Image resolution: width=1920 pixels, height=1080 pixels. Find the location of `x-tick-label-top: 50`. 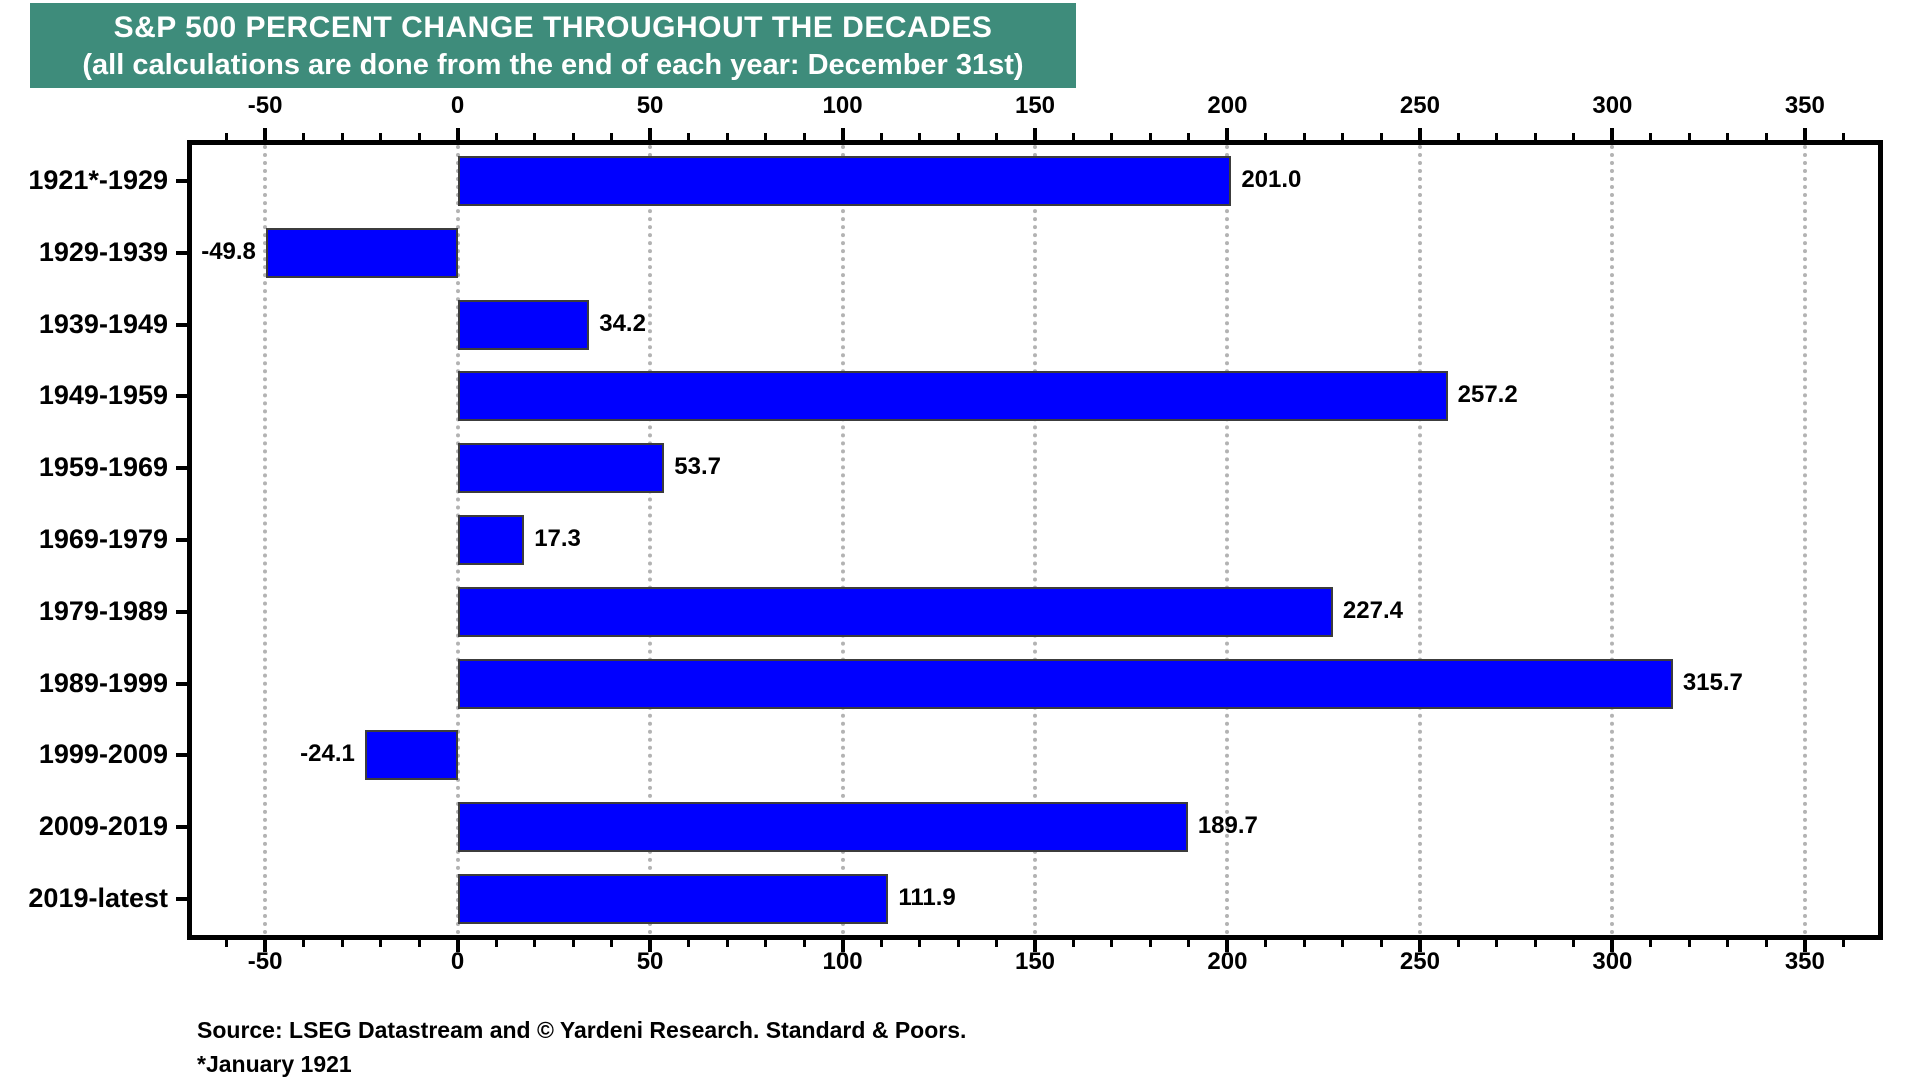

x-tick-label-top: 50 is located at coordinates (650, 105).